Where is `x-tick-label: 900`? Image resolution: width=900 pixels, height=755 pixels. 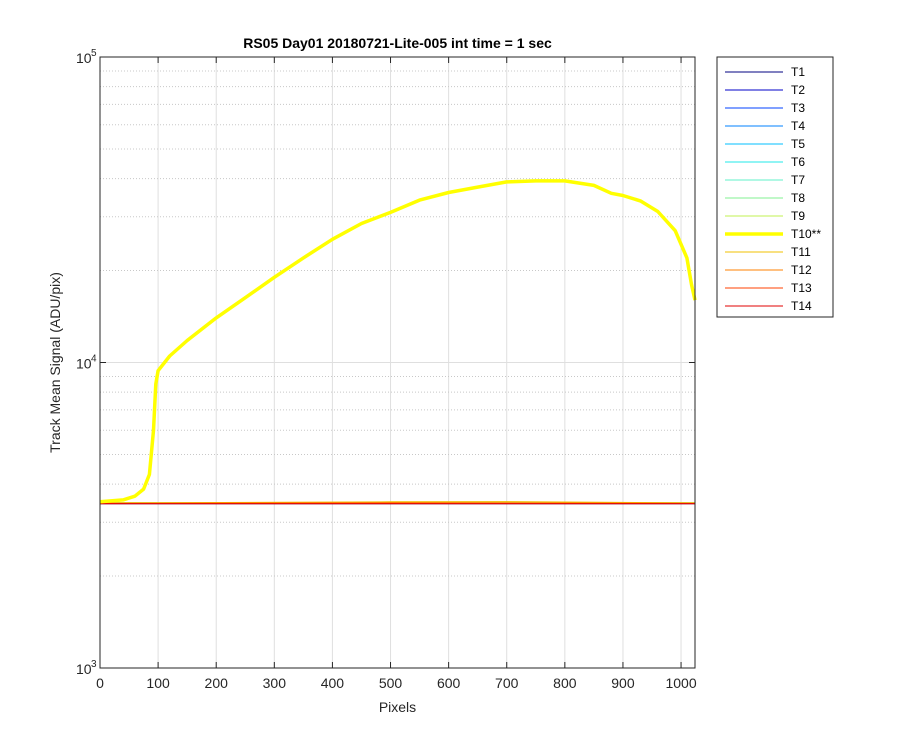
x-tick-label: 900 is located at coordinates (623, 683).